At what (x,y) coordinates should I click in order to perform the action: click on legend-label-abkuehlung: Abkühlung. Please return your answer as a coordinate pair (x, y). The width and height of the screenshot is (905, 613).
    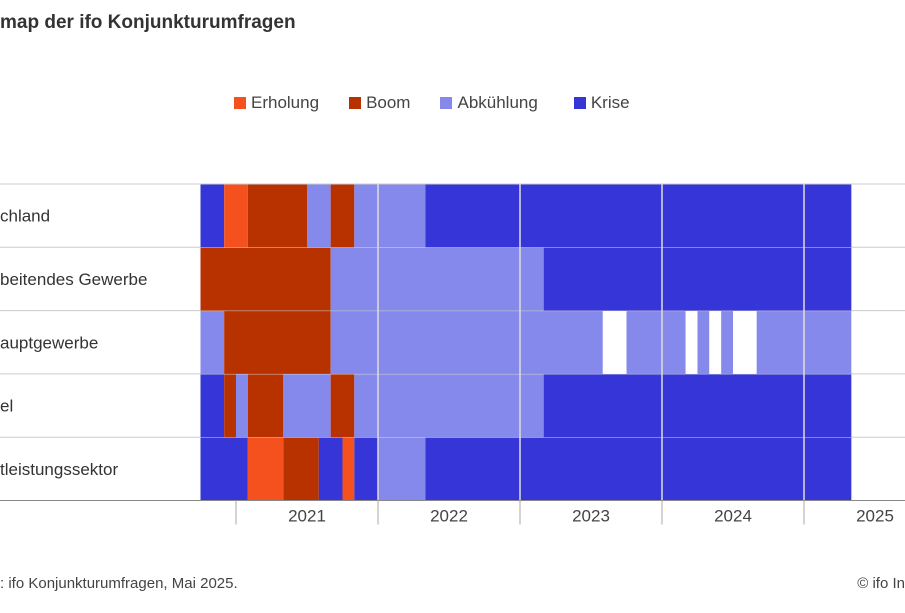
    Looking at the image, I should click on (497, 102).